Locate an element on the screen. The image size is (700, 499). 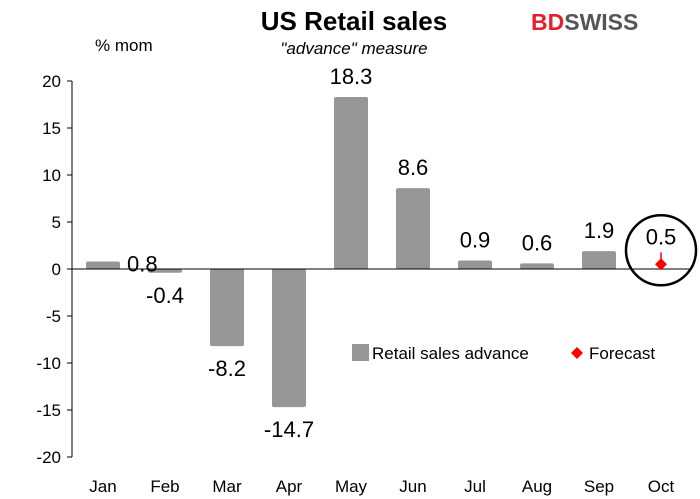
forecast-data-label: 0.5 is located at coordinates (661, 236).